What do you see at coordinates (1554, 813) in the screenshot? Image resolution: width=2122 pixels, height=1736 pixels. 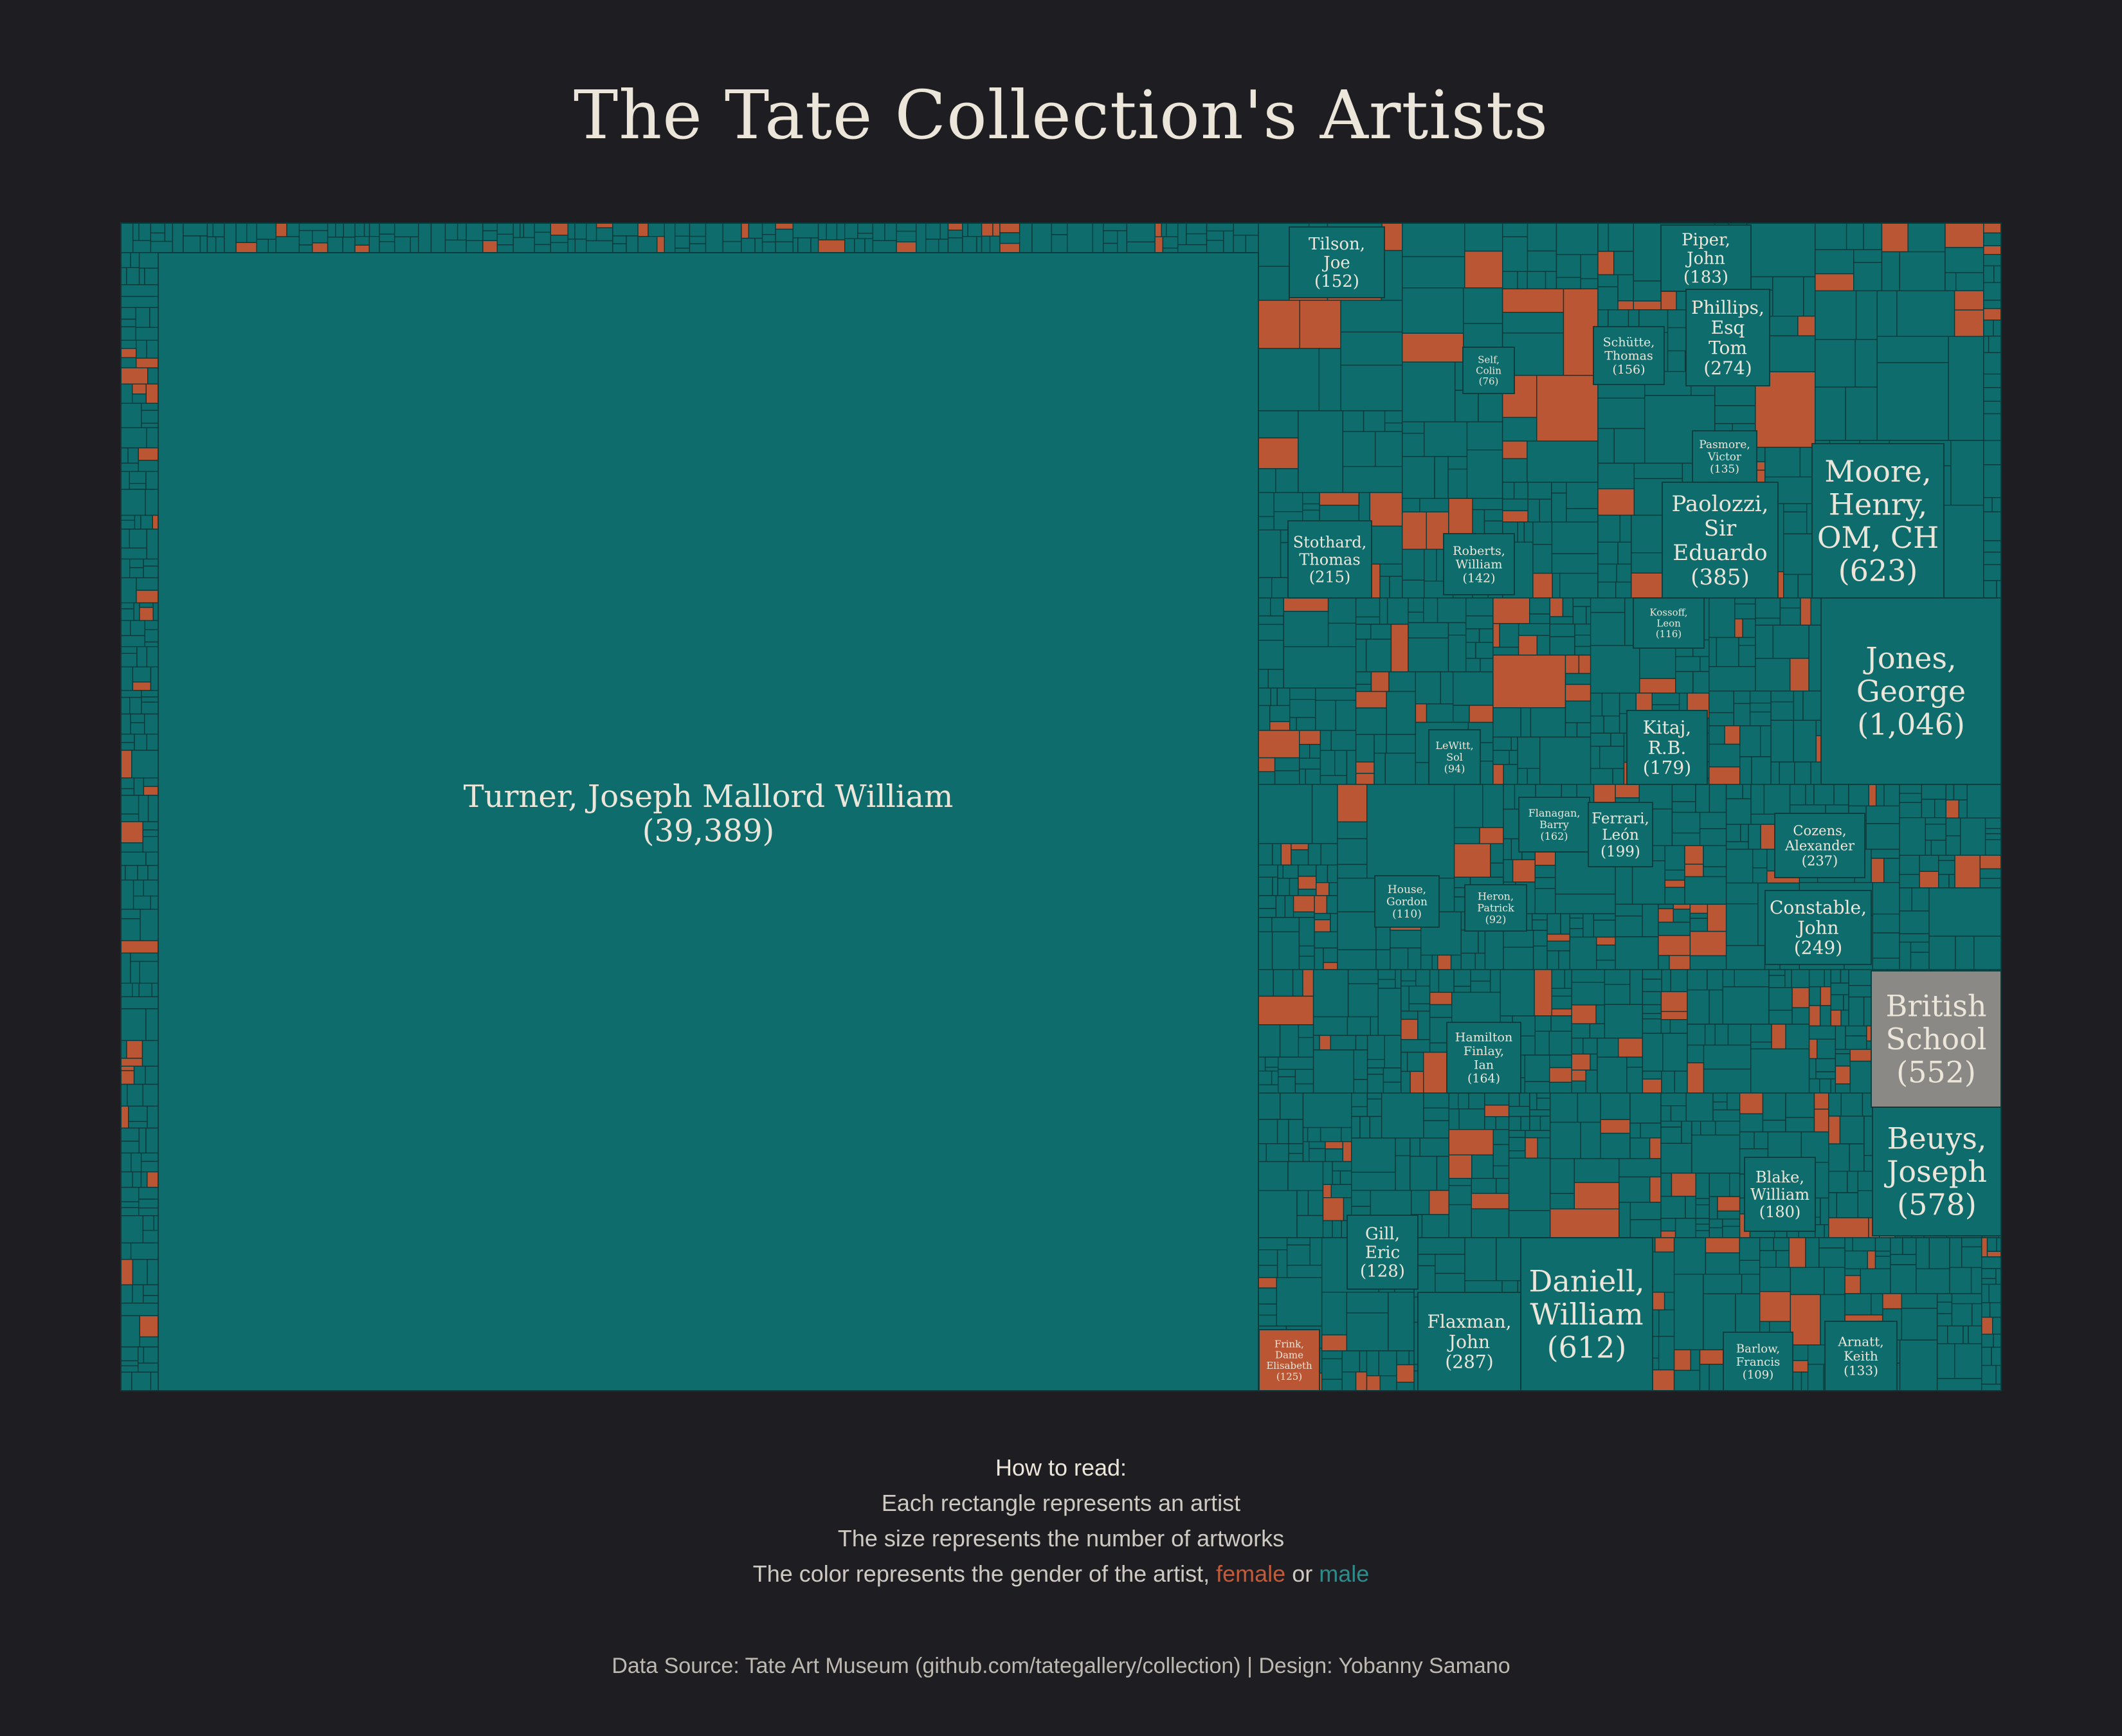 I see `artist-name-label: Flanagan,` at bounding box center [1554, 813].